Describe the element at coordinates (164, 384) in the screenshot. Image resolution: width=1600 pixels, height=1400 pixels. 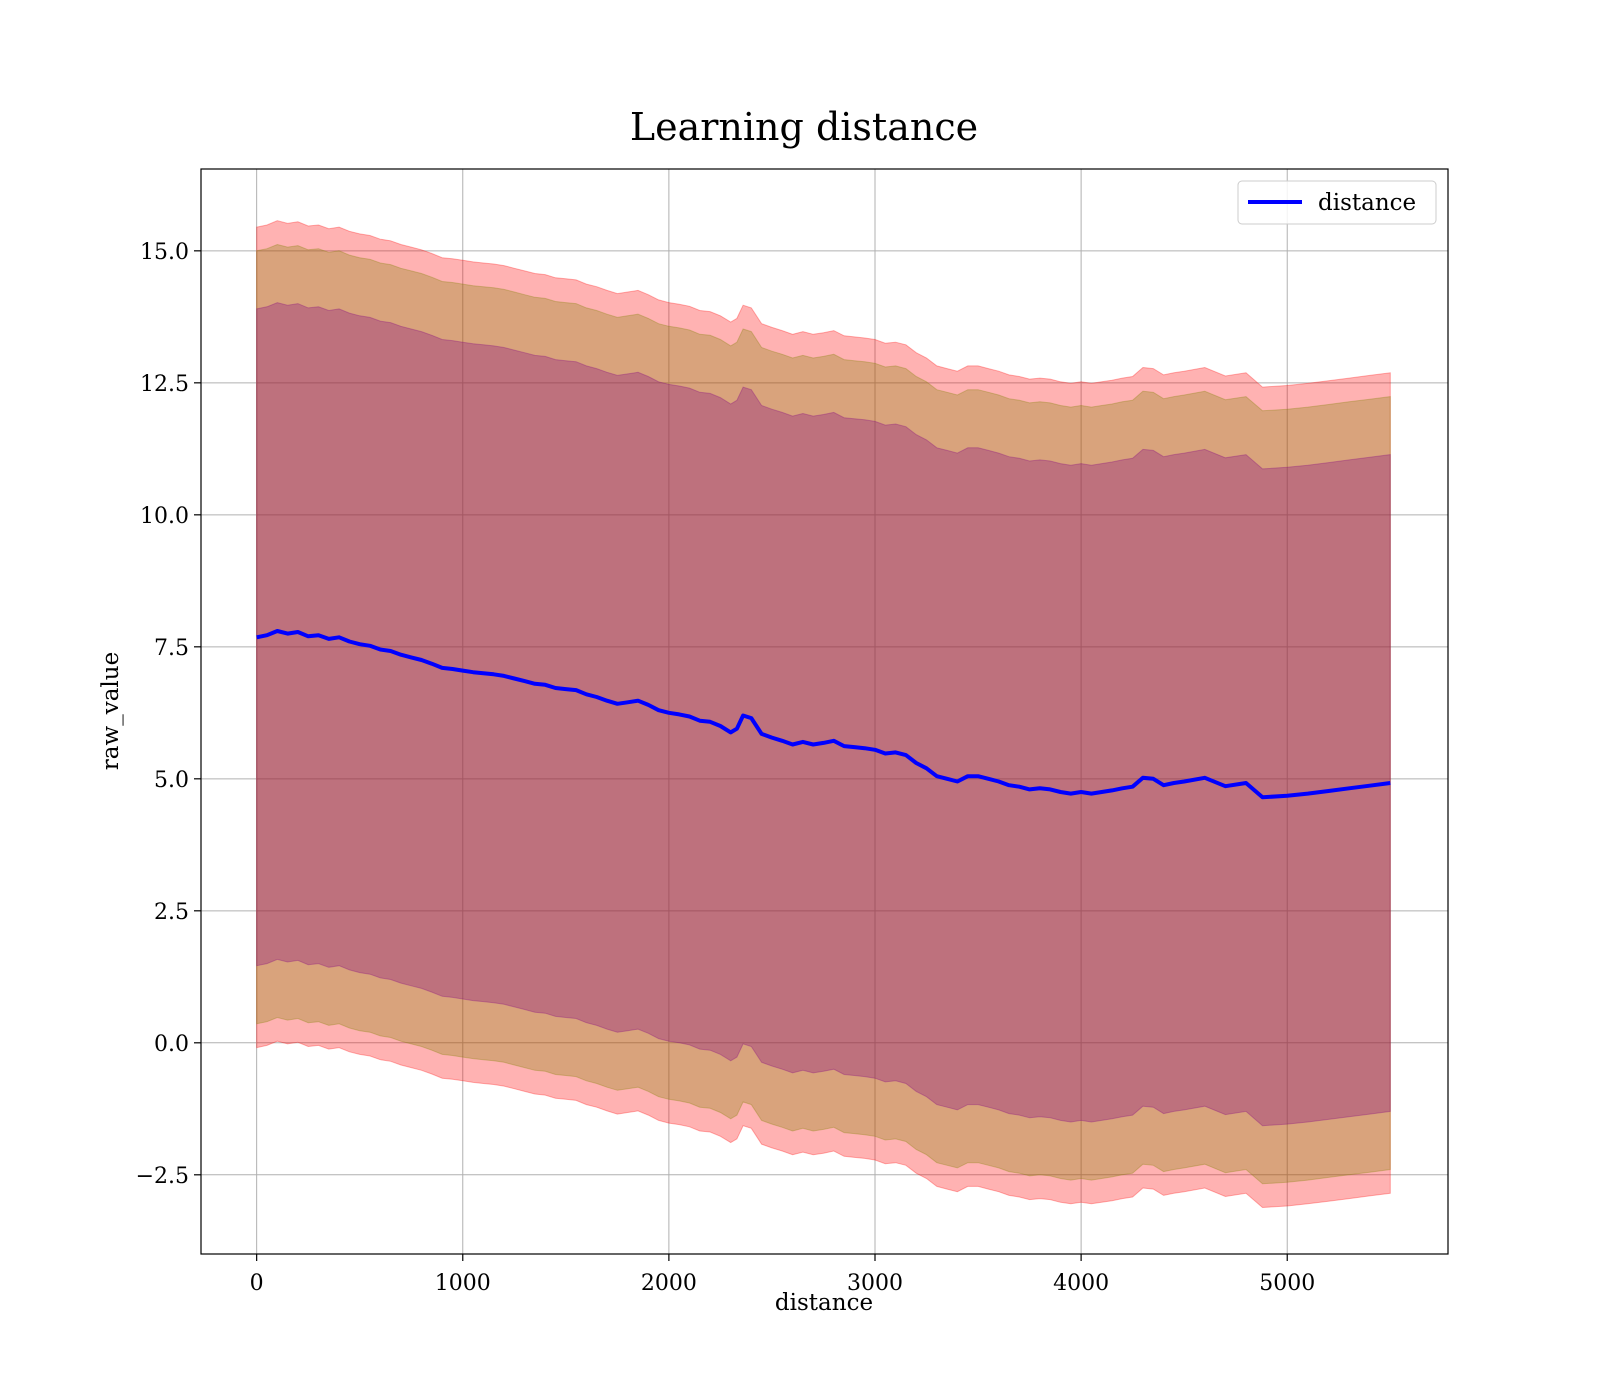
I see `y-tick-label: 12.5` at that location.